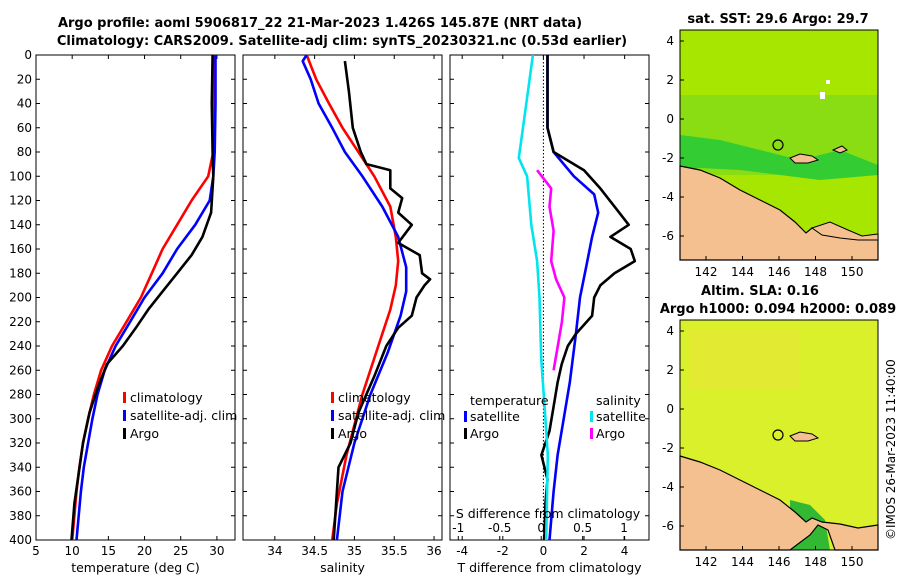  I want to click on x-tick-label: -2, so click(503, 551).